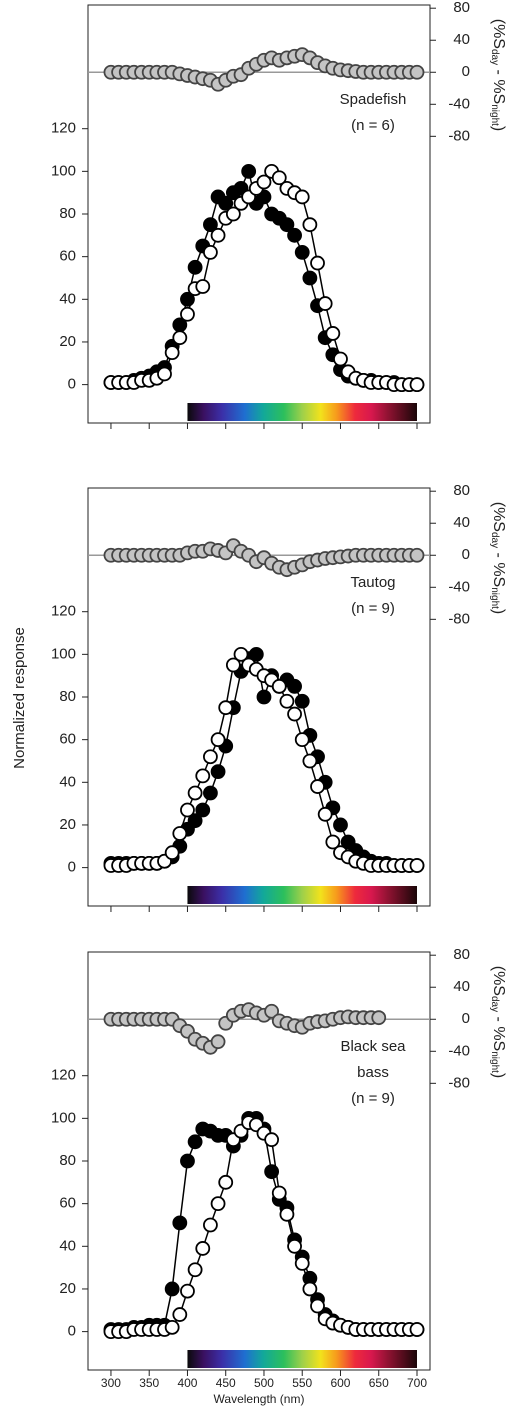 This screenshot has height=1412, width=522. What do you see at coordinates (264, 1383) in the screenshot?
I see `x-tick-label: 500` at bounding box center [264, 1383].